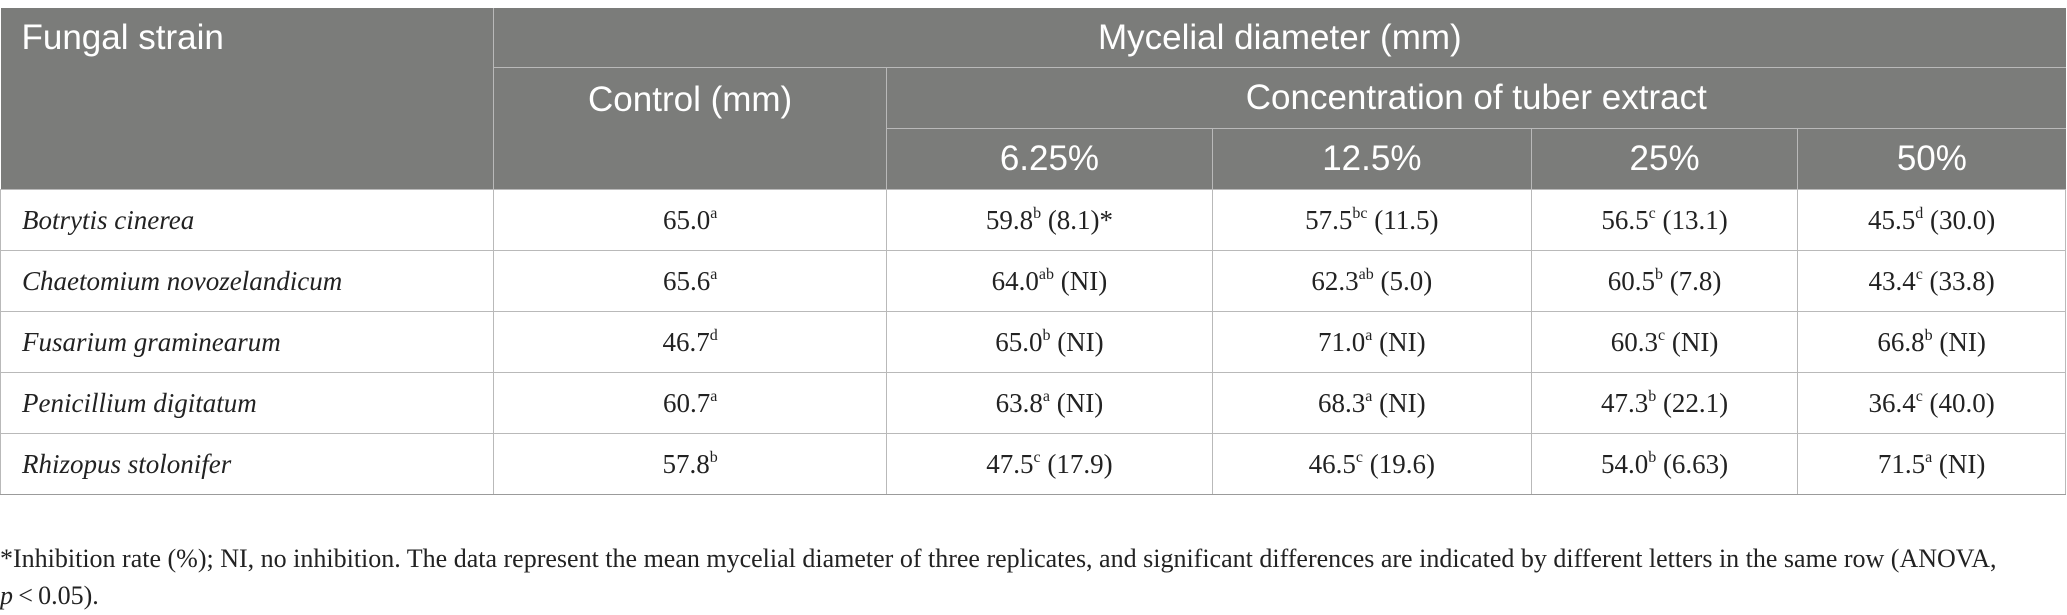 The height and width of the screenshot is (615, 2067). What do you see at coordinates (247, 281) in the screenshot?
I see `strain-name-cell: Chaetomium novozelandicum` at bounding box center [247, 281].